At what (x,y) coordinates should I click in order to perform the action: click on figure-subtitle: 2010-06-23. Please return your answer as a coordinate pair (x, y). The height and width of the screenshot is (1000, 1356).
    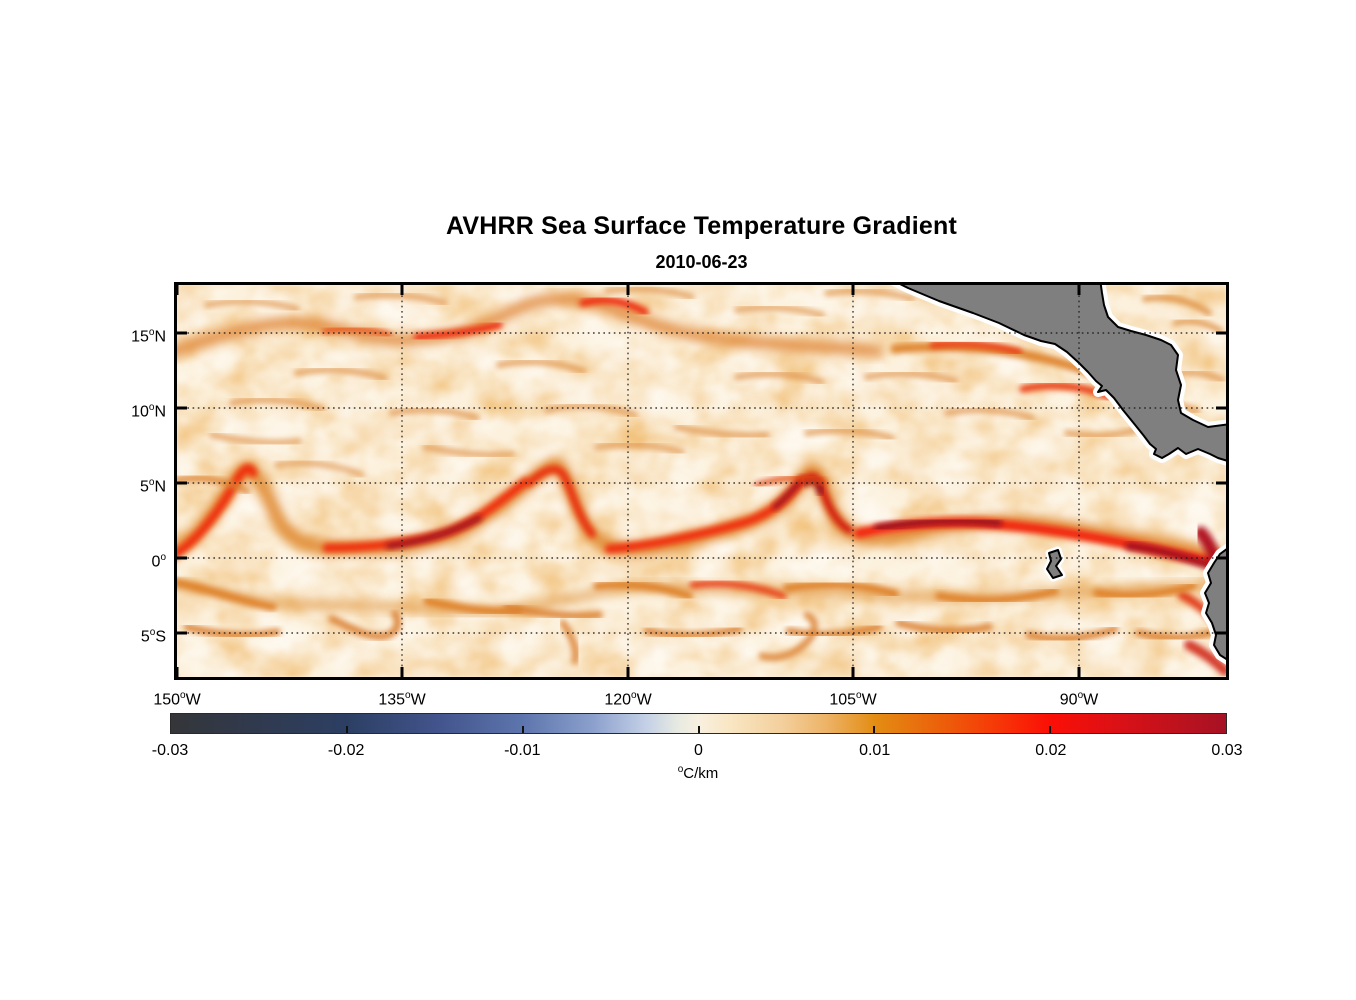
    Looking at the image, I should click on (701, 262).